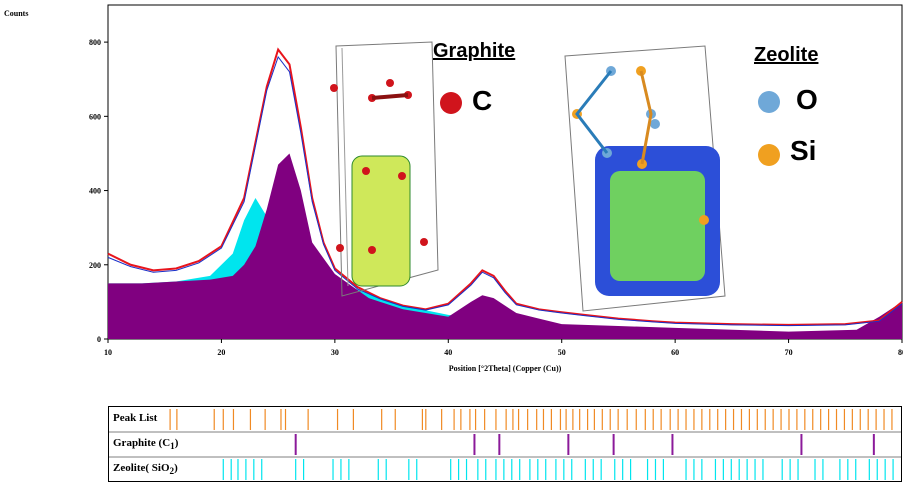 The width and height of the screenshot is (903, 483). I want to click on peak-list-panel: Peak List Graphite (C1) Zeolite( SiO2), so click(505, 444).